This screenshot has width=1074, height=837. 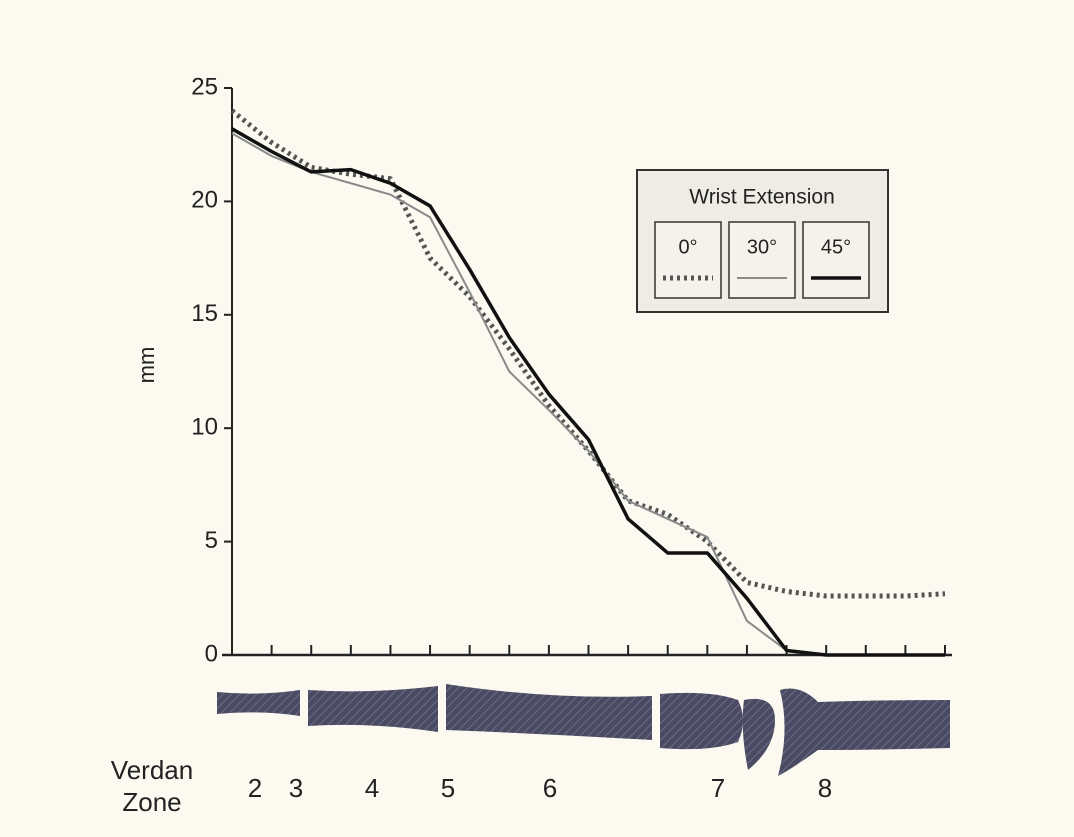 I want to click on zone-label: 8, so click(x=825, y=788).